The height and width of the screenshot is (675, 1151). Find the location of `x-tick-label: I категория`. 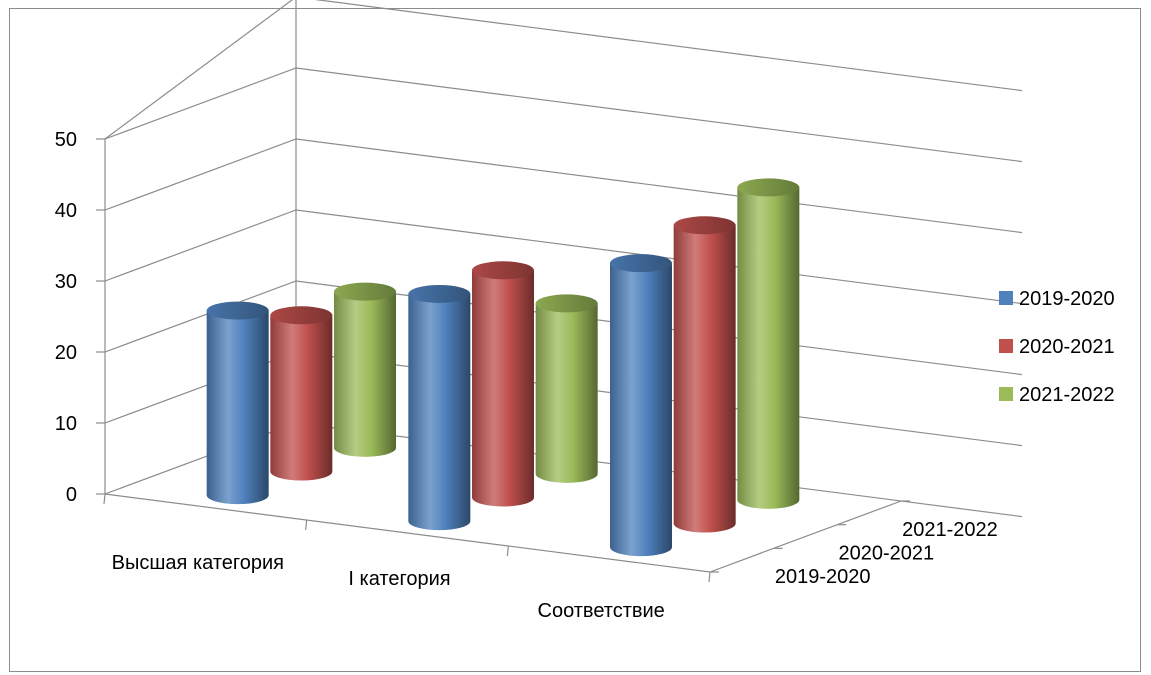

x-tick-label: I категория is located at coordinates (399, 579).